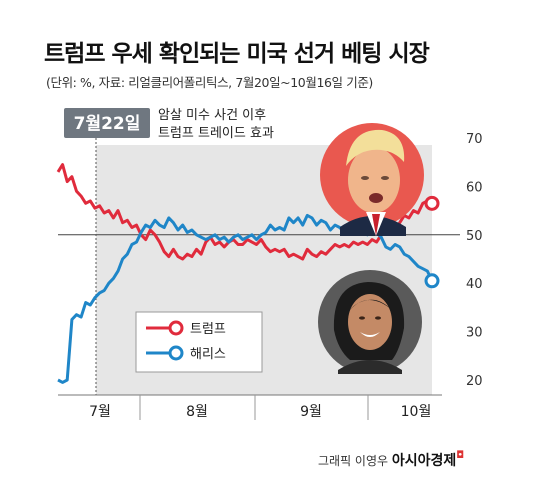 Image resolution: width=550 pixels, height=480 pixels. Describe the element at coordinates (186, 353) in the screenshot. I see `legend-item-harris: 해리스` at that location.